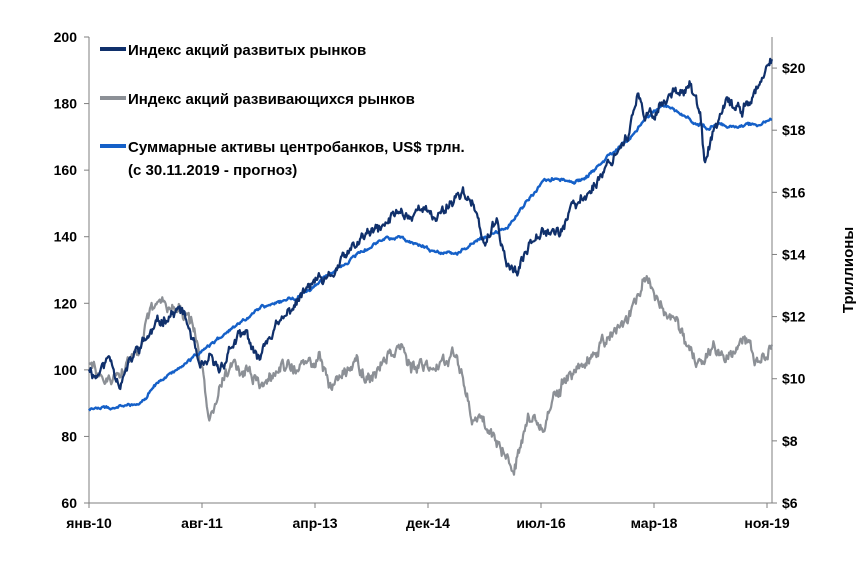 The image size is (863, 562). What do you see at coordinates (794, 285) in the screenshot?
I see `right-axis-tick-labels: $6 $8 $10 $12 $14 $16 $18 $20` at bounding box center [794, 285].